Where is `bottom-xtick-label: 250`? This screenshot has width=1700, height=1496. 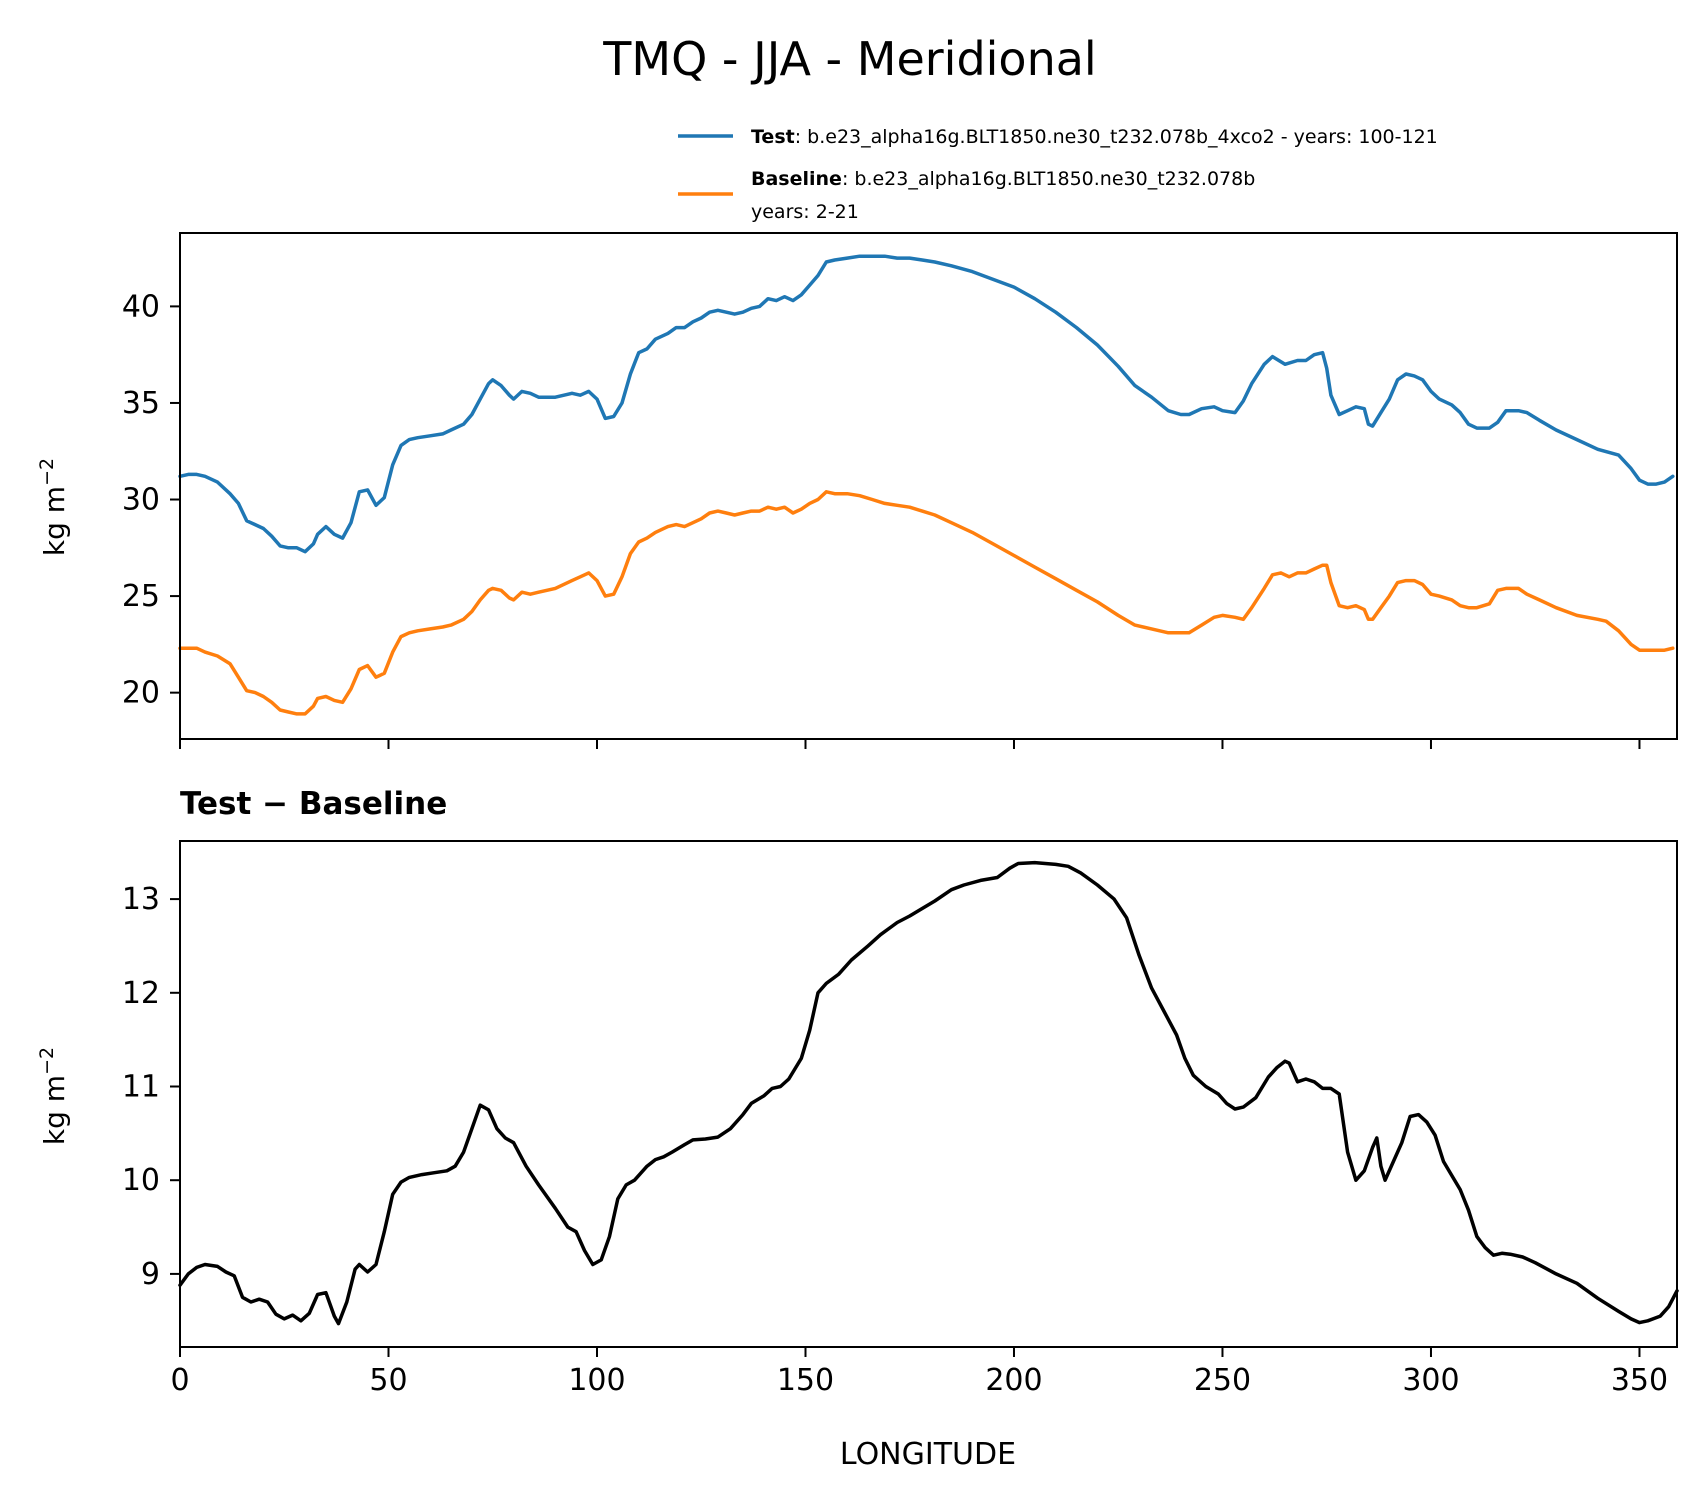
bottom-xtick-label: 250 is located at coordinates (1222, 1380).